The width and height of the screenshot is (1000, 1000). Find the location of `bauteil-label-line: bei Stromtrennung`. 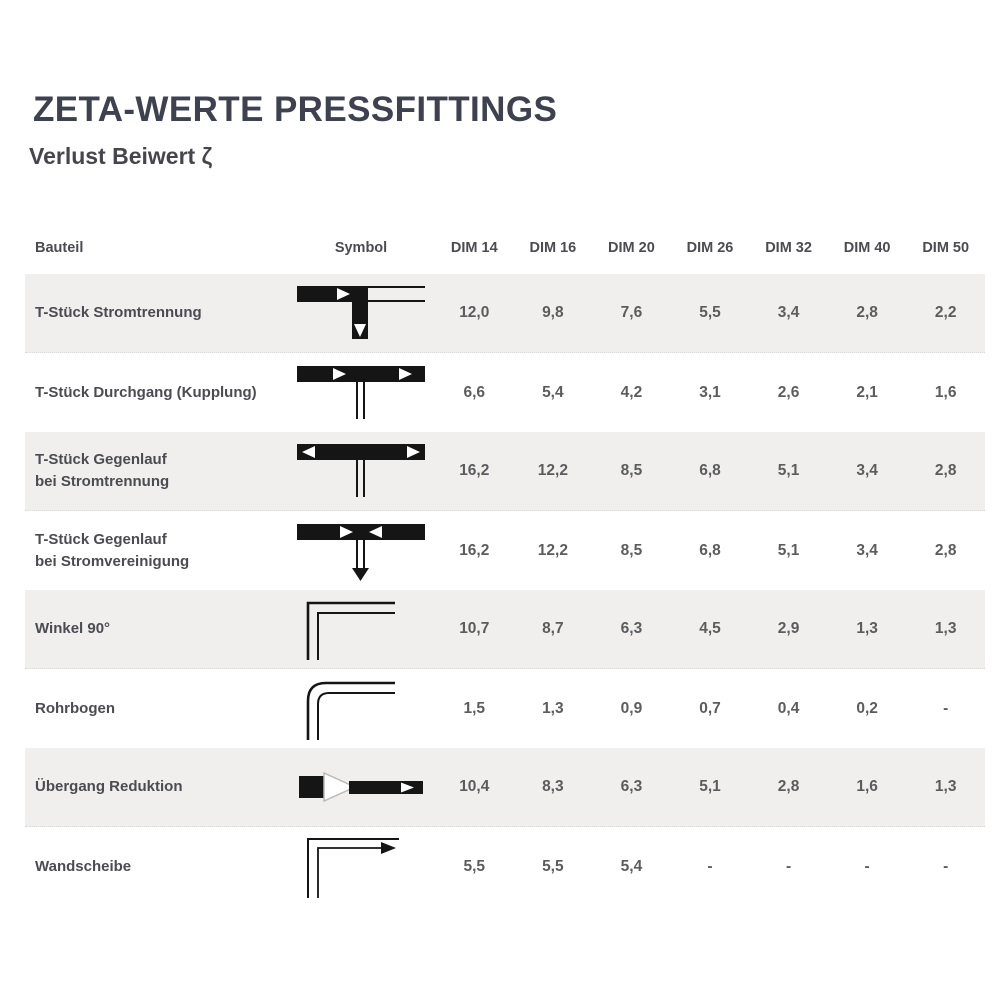

bauteil-label-line: bei Stromtrennung is located at coordinates (102, 481).